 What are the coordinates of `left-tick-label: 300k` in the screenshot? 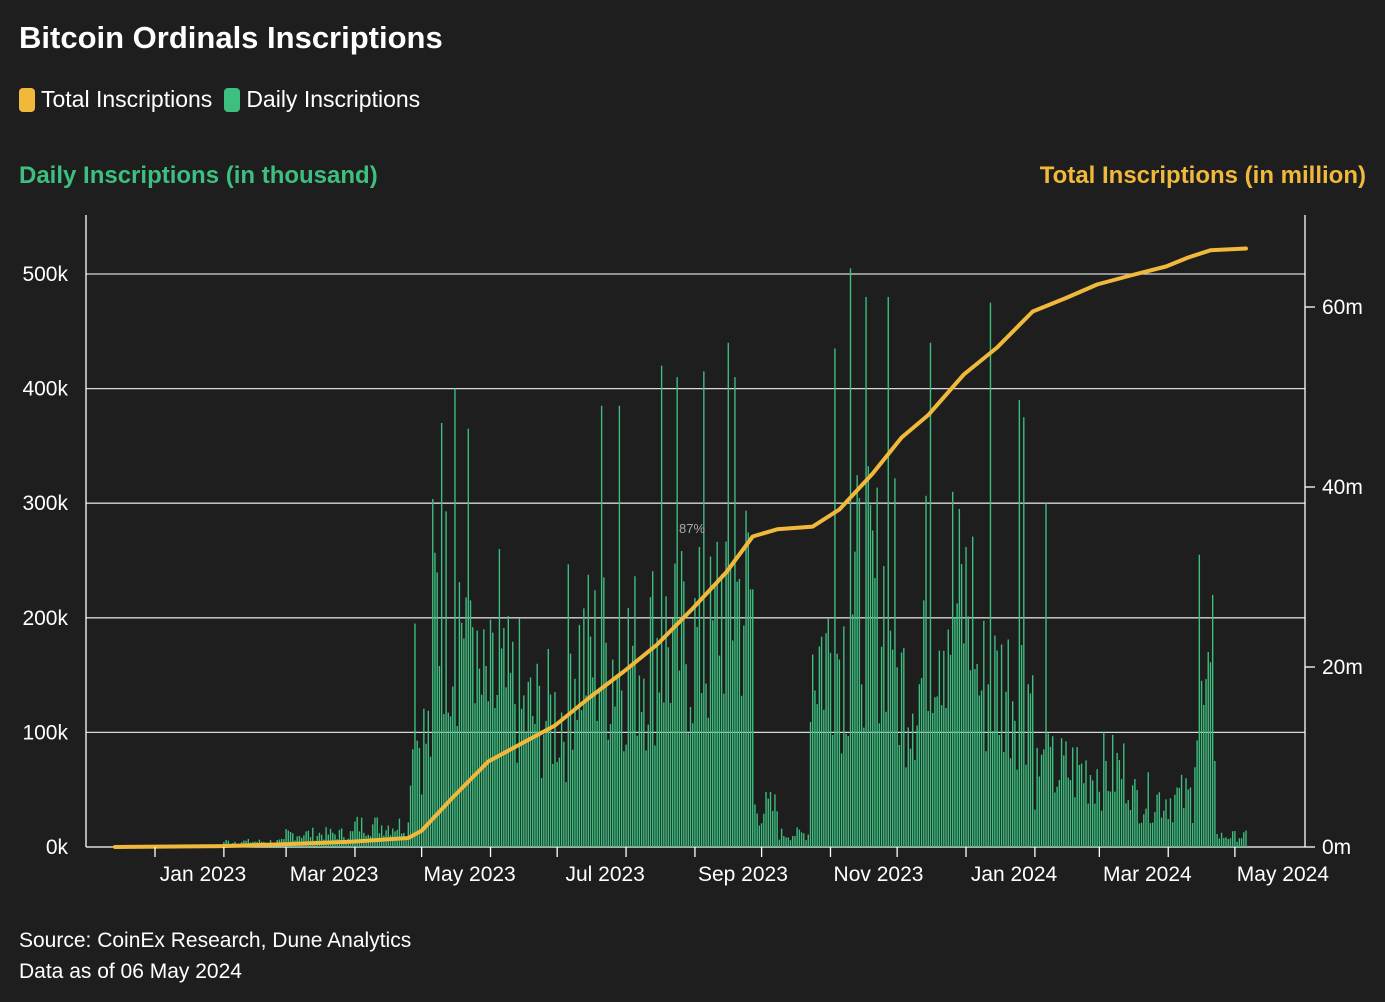 It's located at (45, 503).